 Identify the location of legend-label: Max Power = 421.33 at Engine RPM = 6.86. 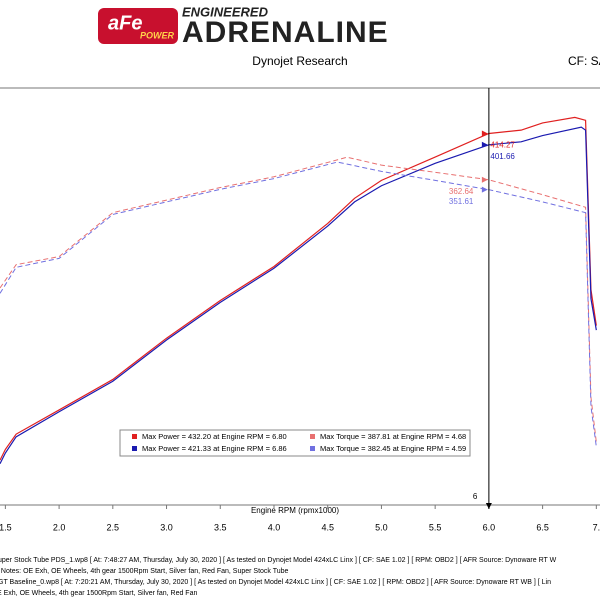
(214, 448).